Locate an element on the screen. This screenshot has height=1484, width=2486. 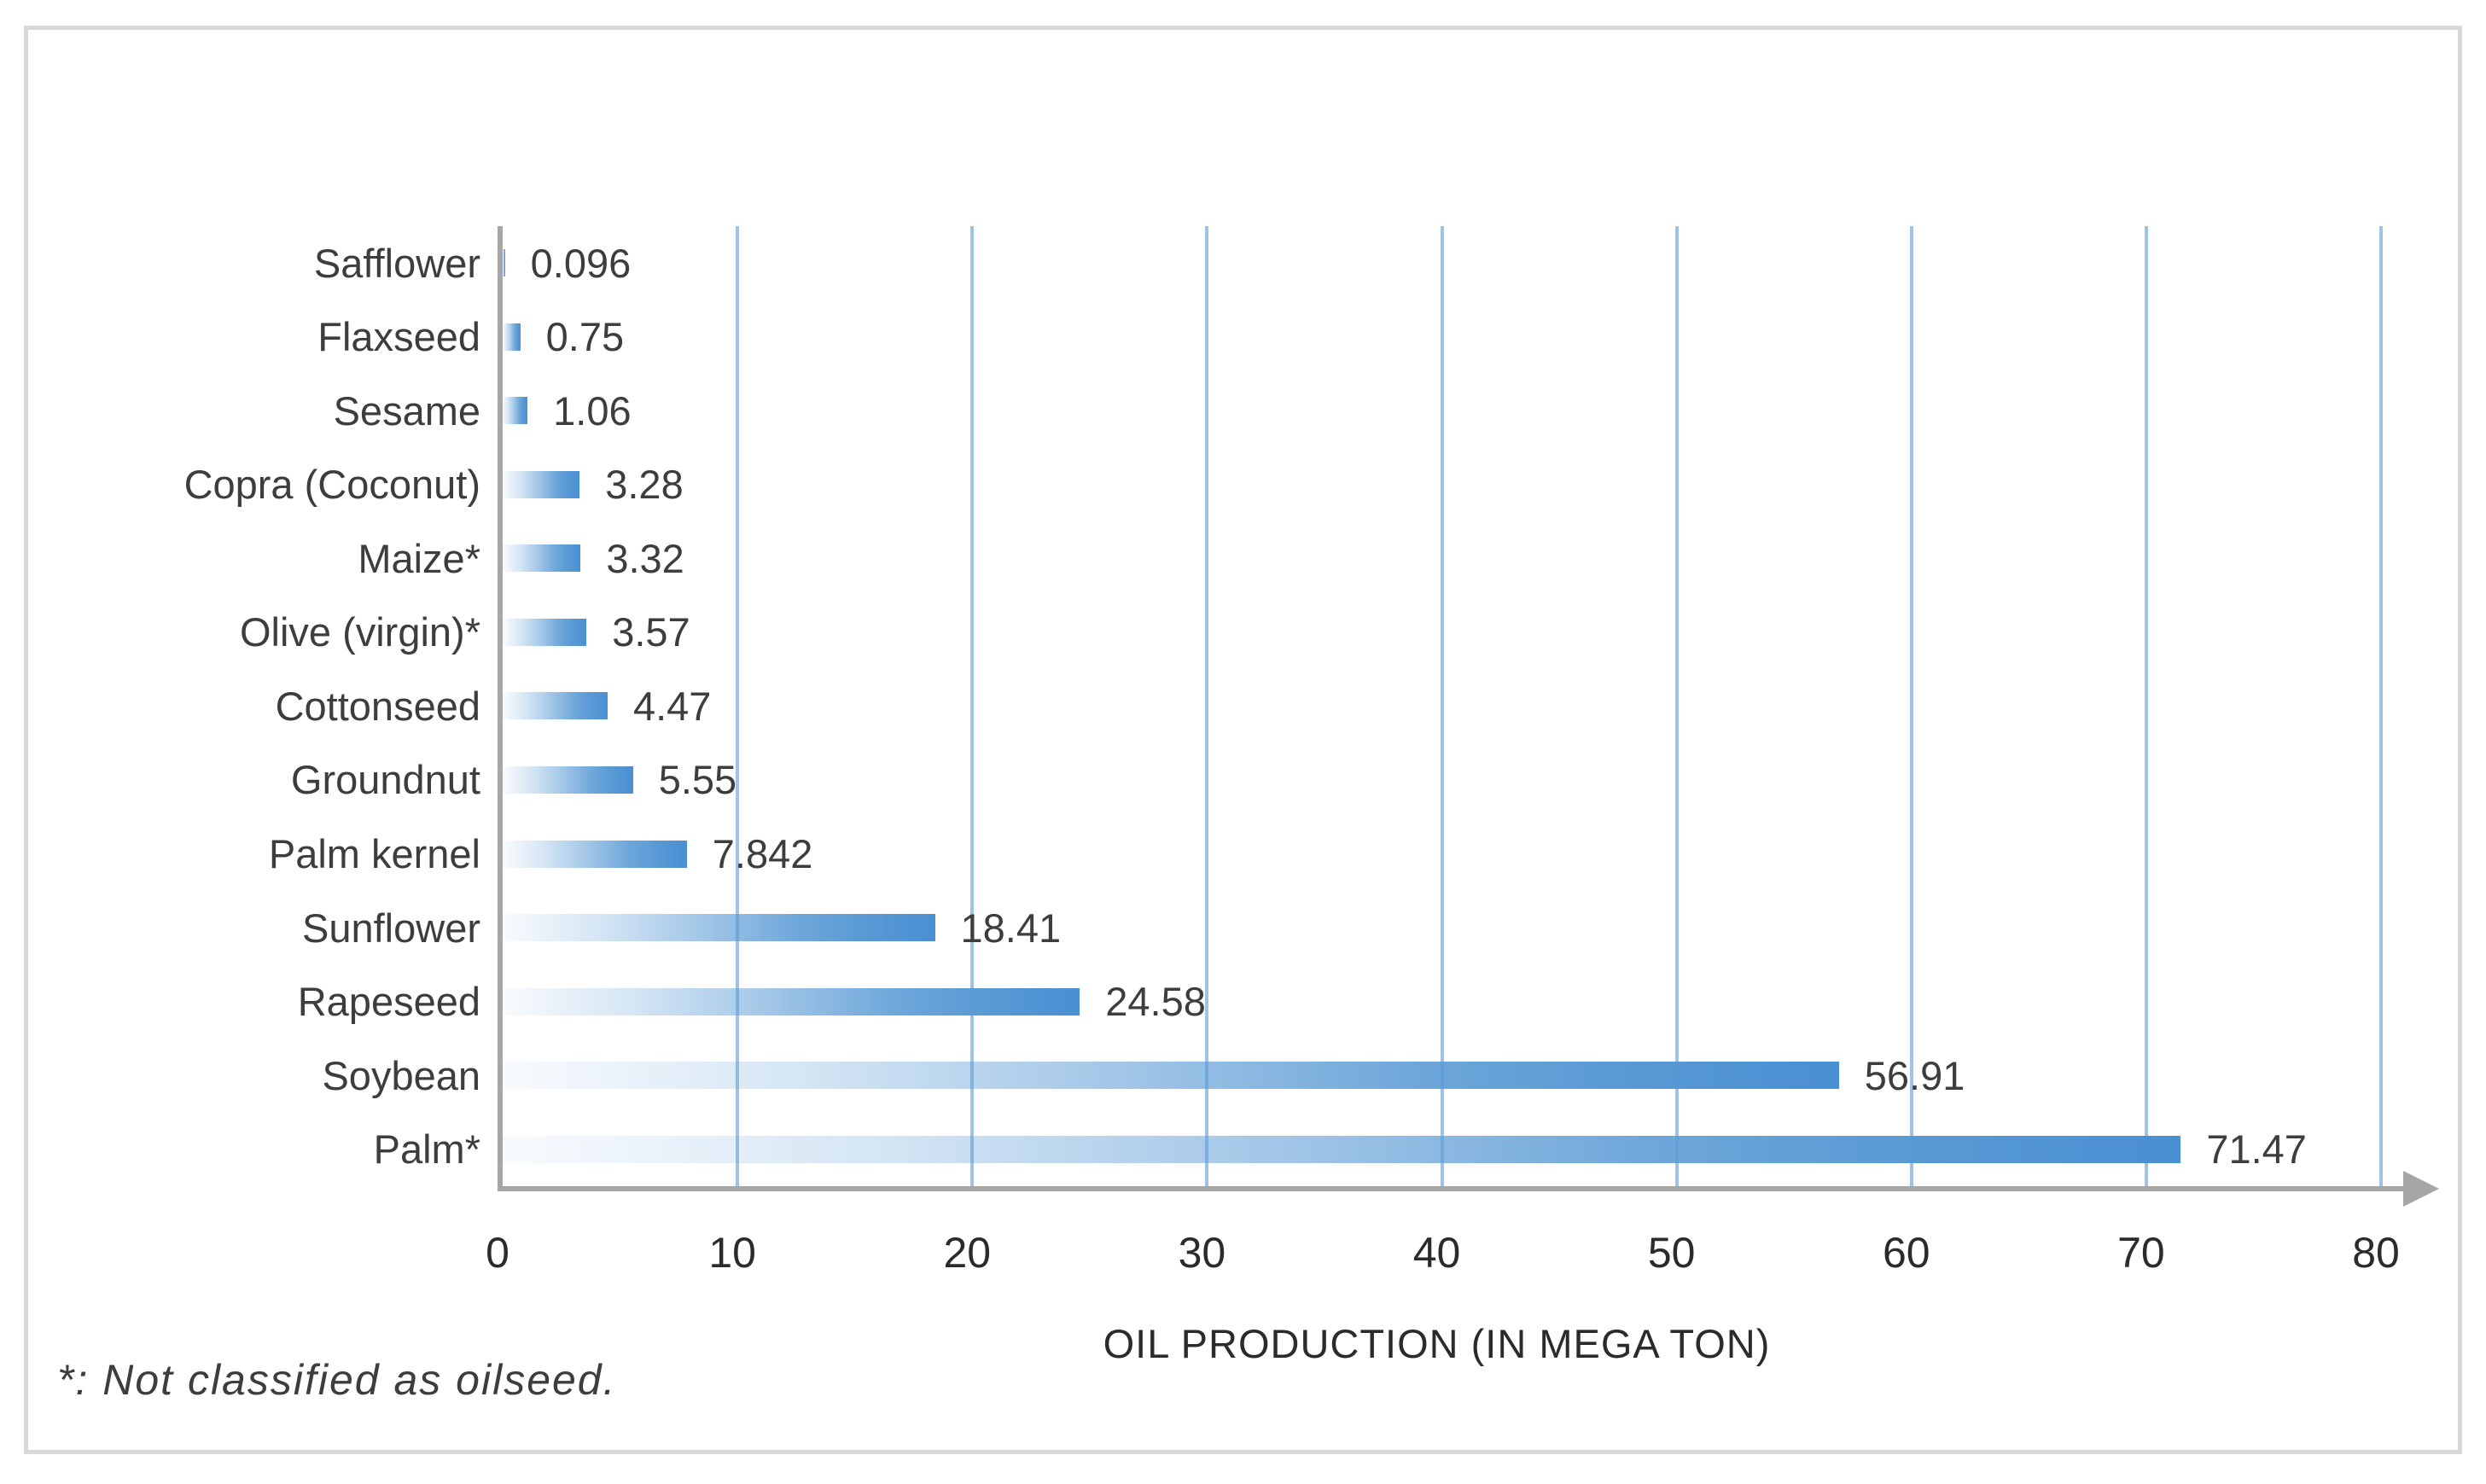
bar-row: 71.47 is located at coordinates (1442, 1149).